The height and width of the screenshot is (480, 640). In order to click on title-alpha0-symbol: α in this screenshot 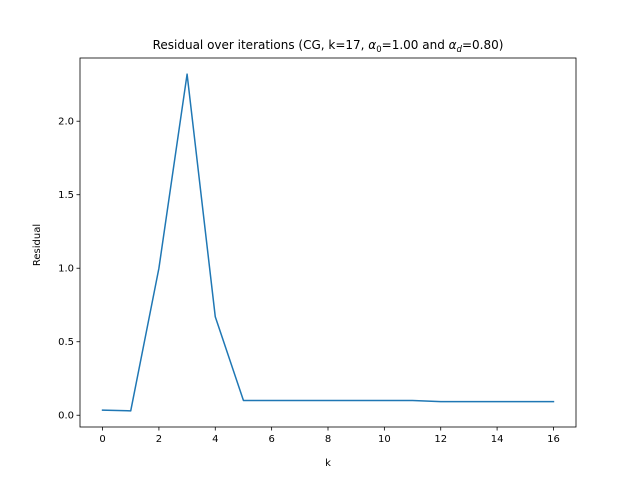, I will do `click(372, 45)`.